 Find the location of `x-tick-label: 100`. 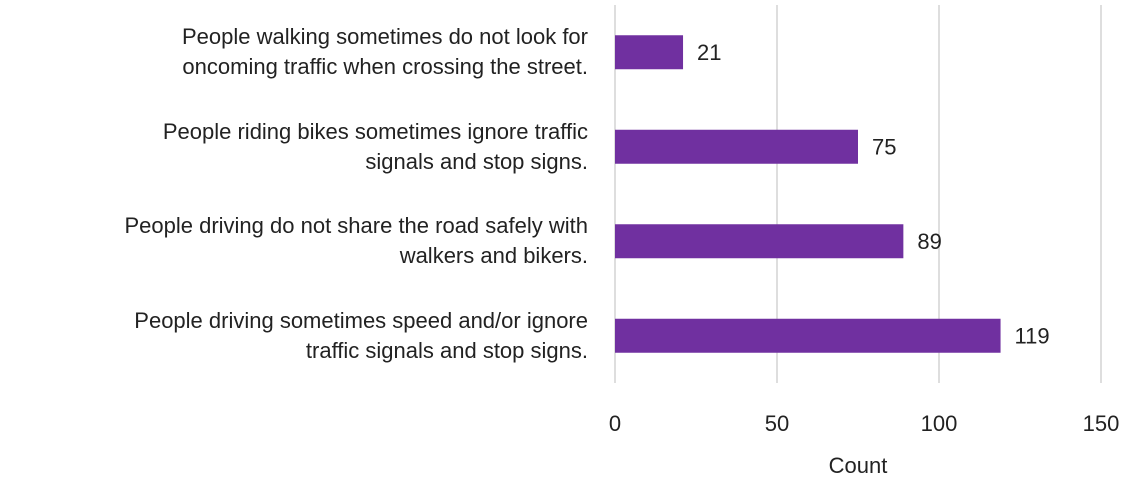

x-tick-label: 100 is located at coordinates (939, 423).